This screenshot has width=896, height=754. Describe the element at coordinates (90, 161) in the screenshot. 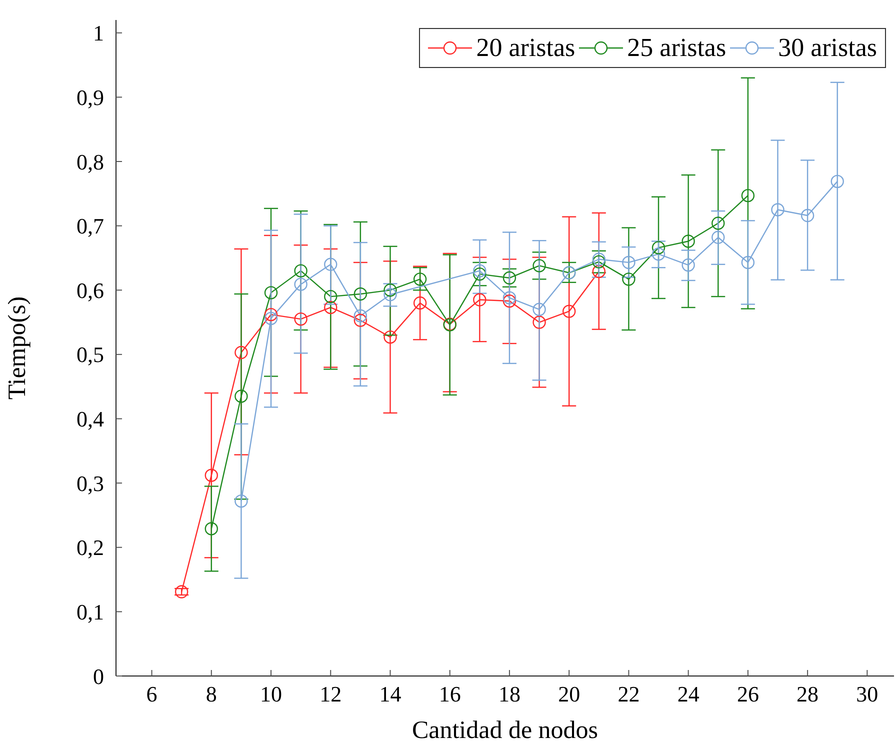

I see `y-tick-label: 0,8` at that location.